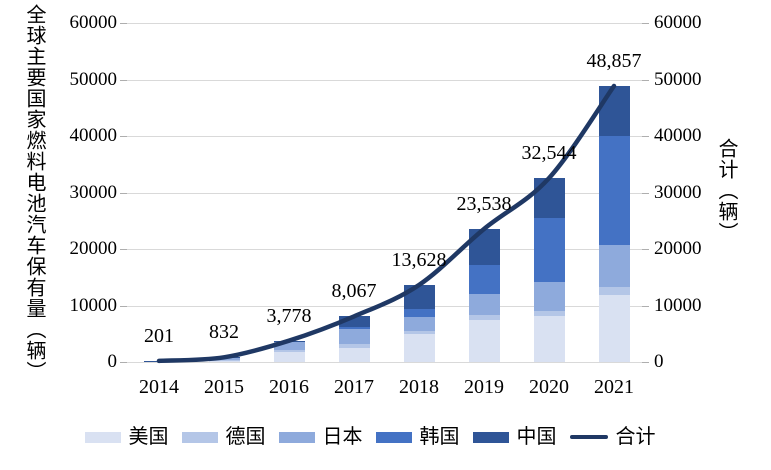 The image size is (771, 470). Describe the element at coordinates (614, 60) in the screenshot. I see `total-label: 48,857` at that location.